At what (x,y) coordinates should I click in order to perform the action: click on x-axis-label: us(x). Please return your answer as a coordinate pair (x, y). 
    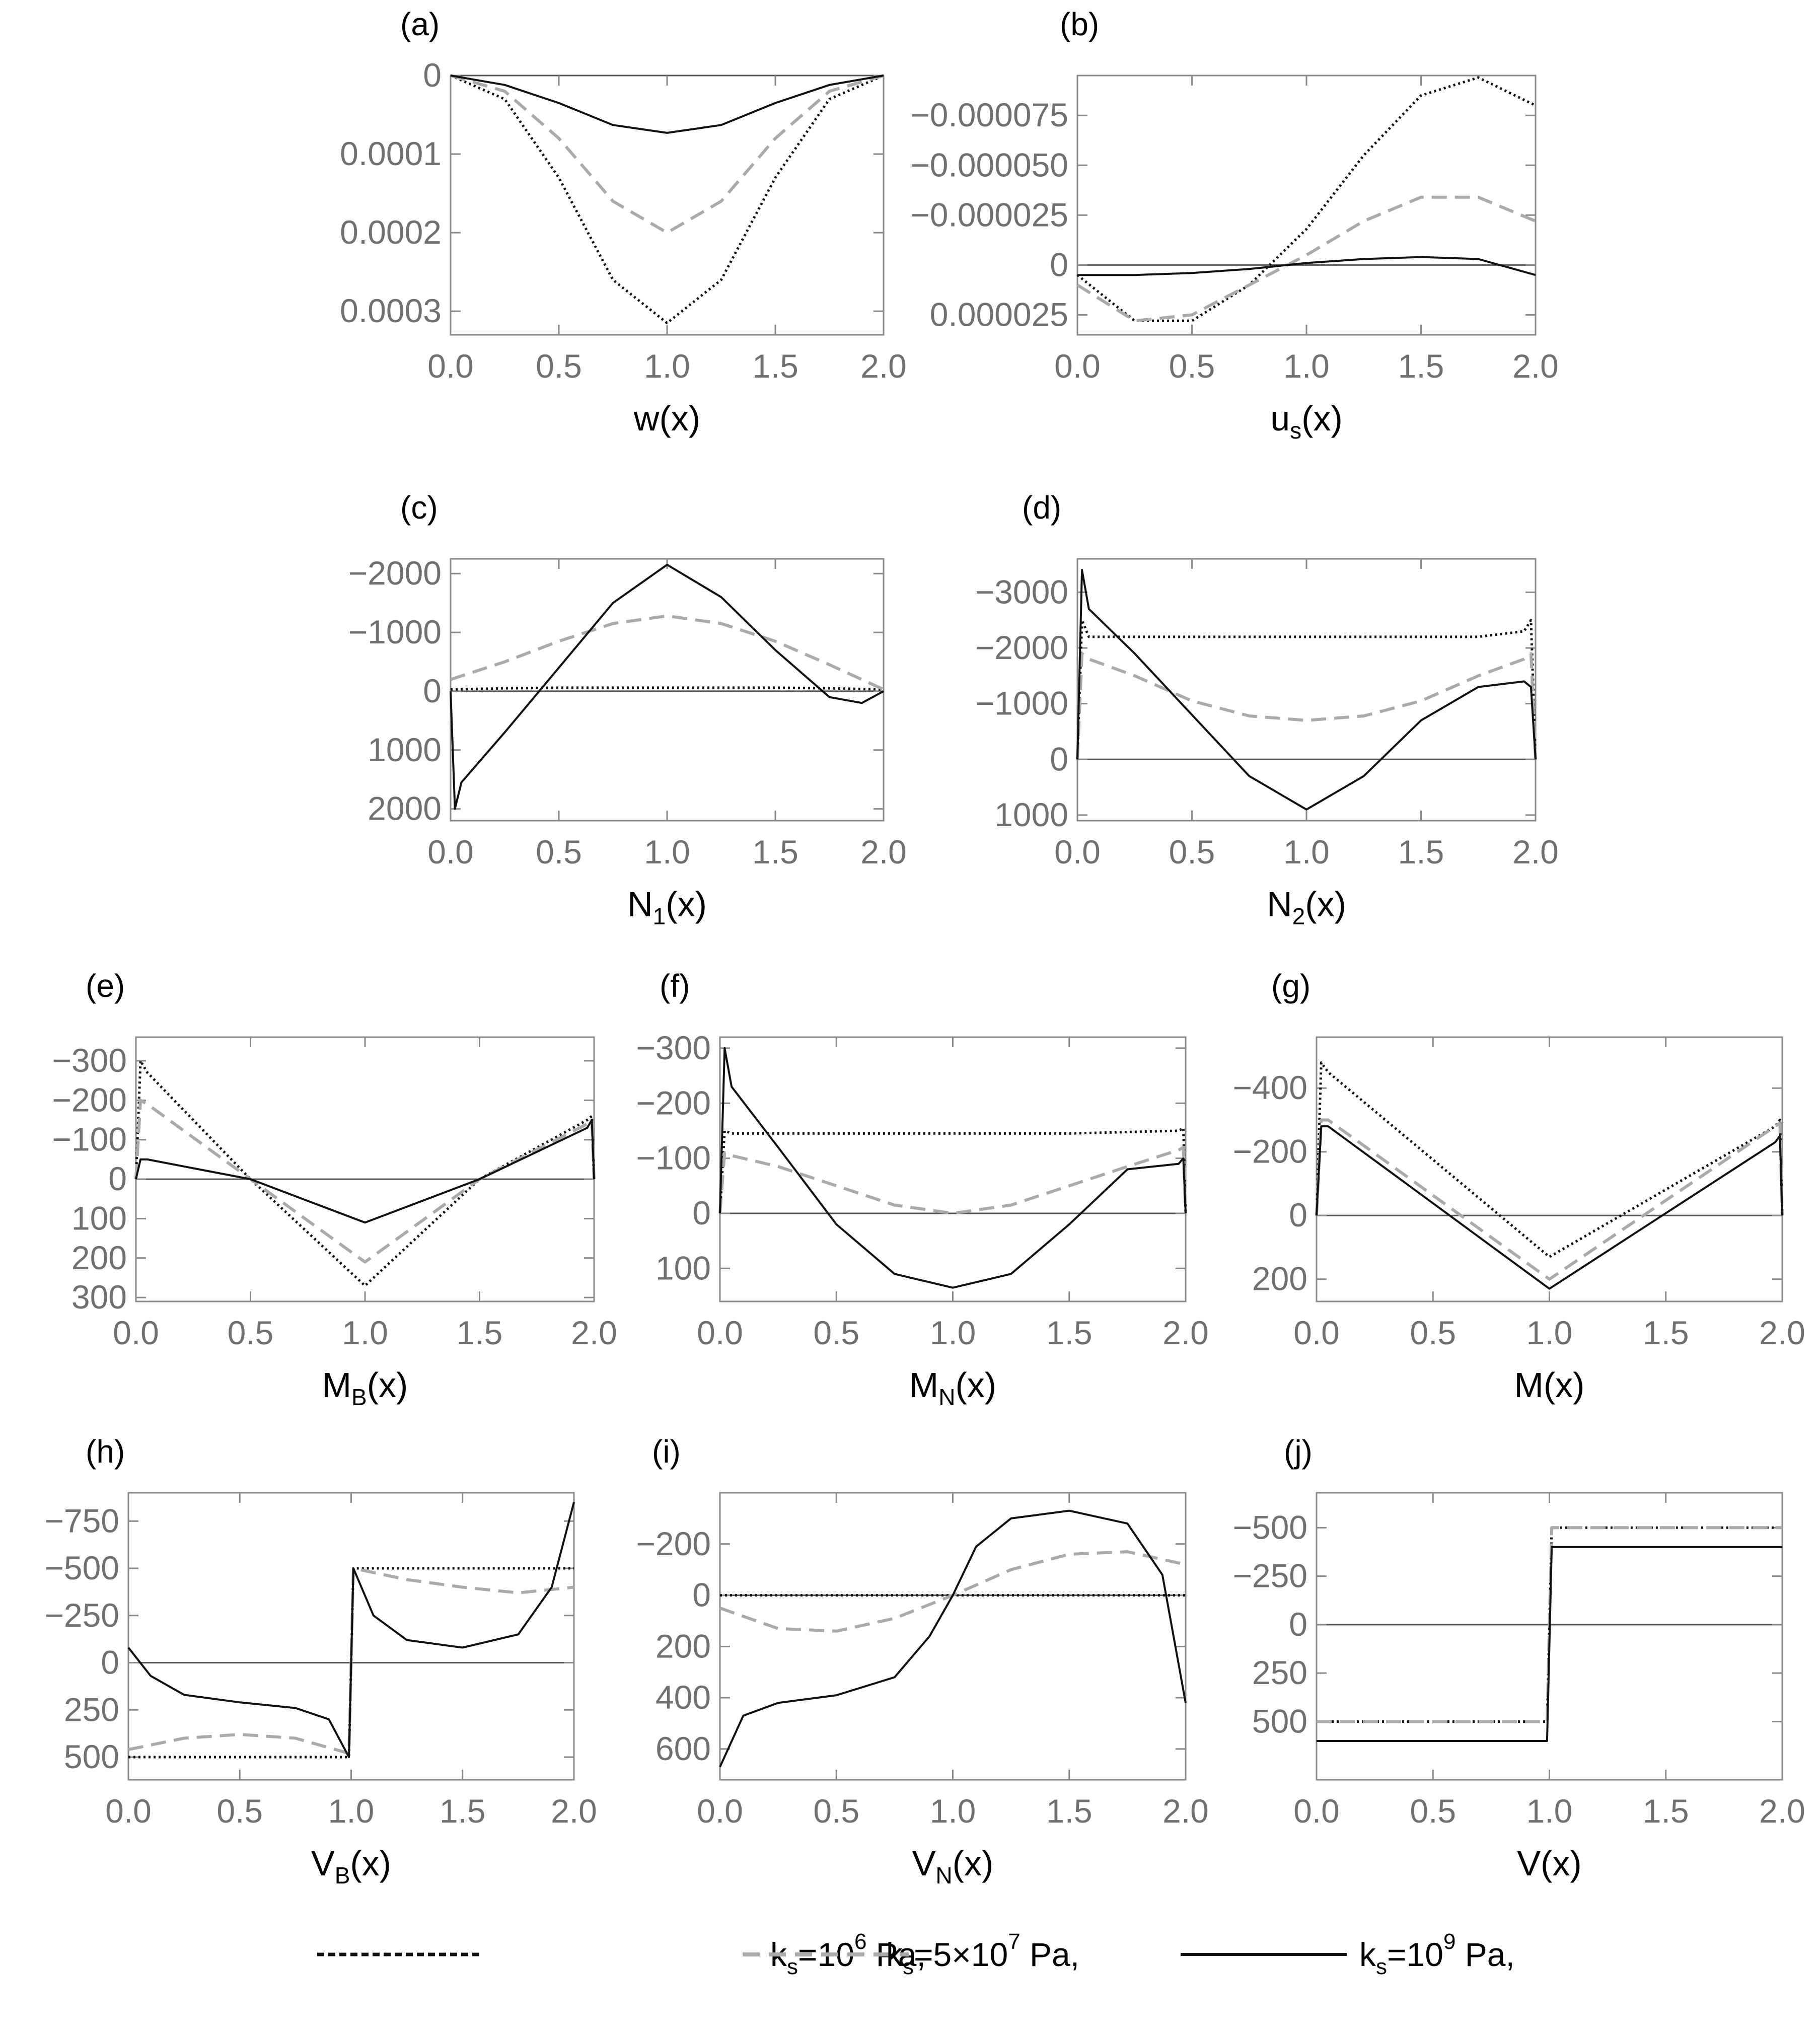
    Looking at the image, I should click on (1306, 421).